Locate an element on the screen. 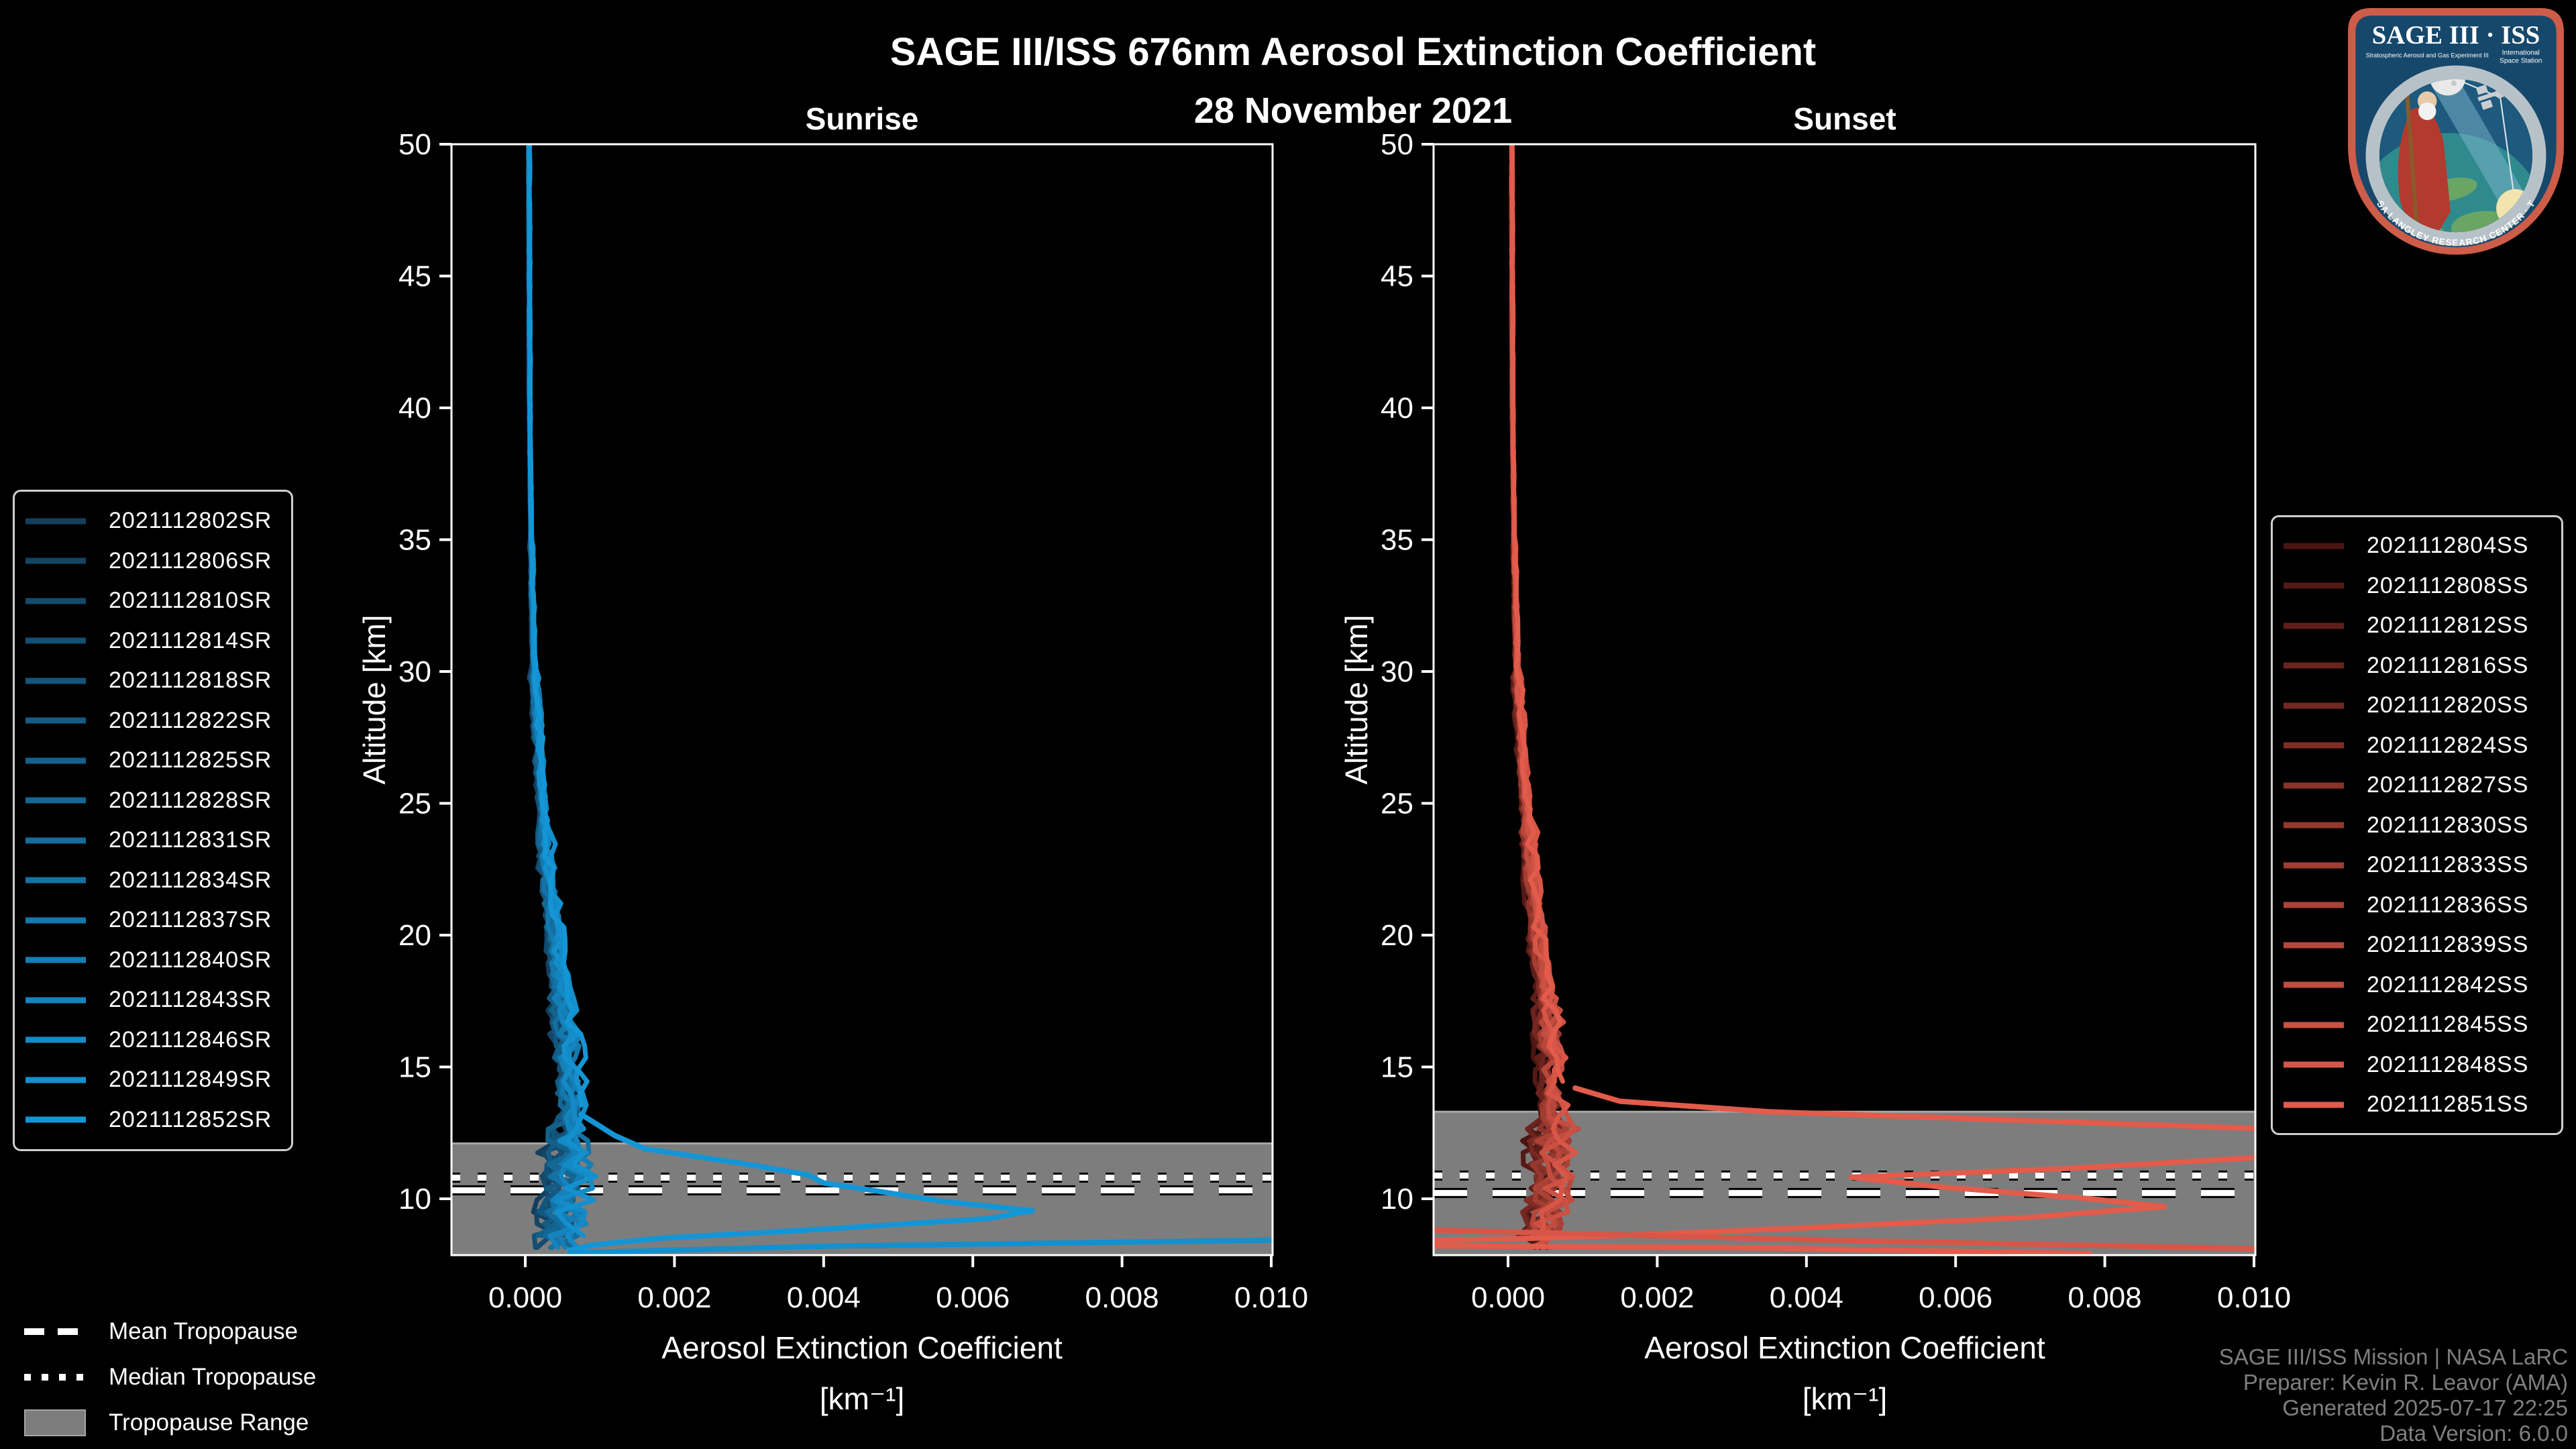 This screenshot has height=1449, width=2576. legend-item-label: 2021112804SS is located at coordinates (2448, 545).